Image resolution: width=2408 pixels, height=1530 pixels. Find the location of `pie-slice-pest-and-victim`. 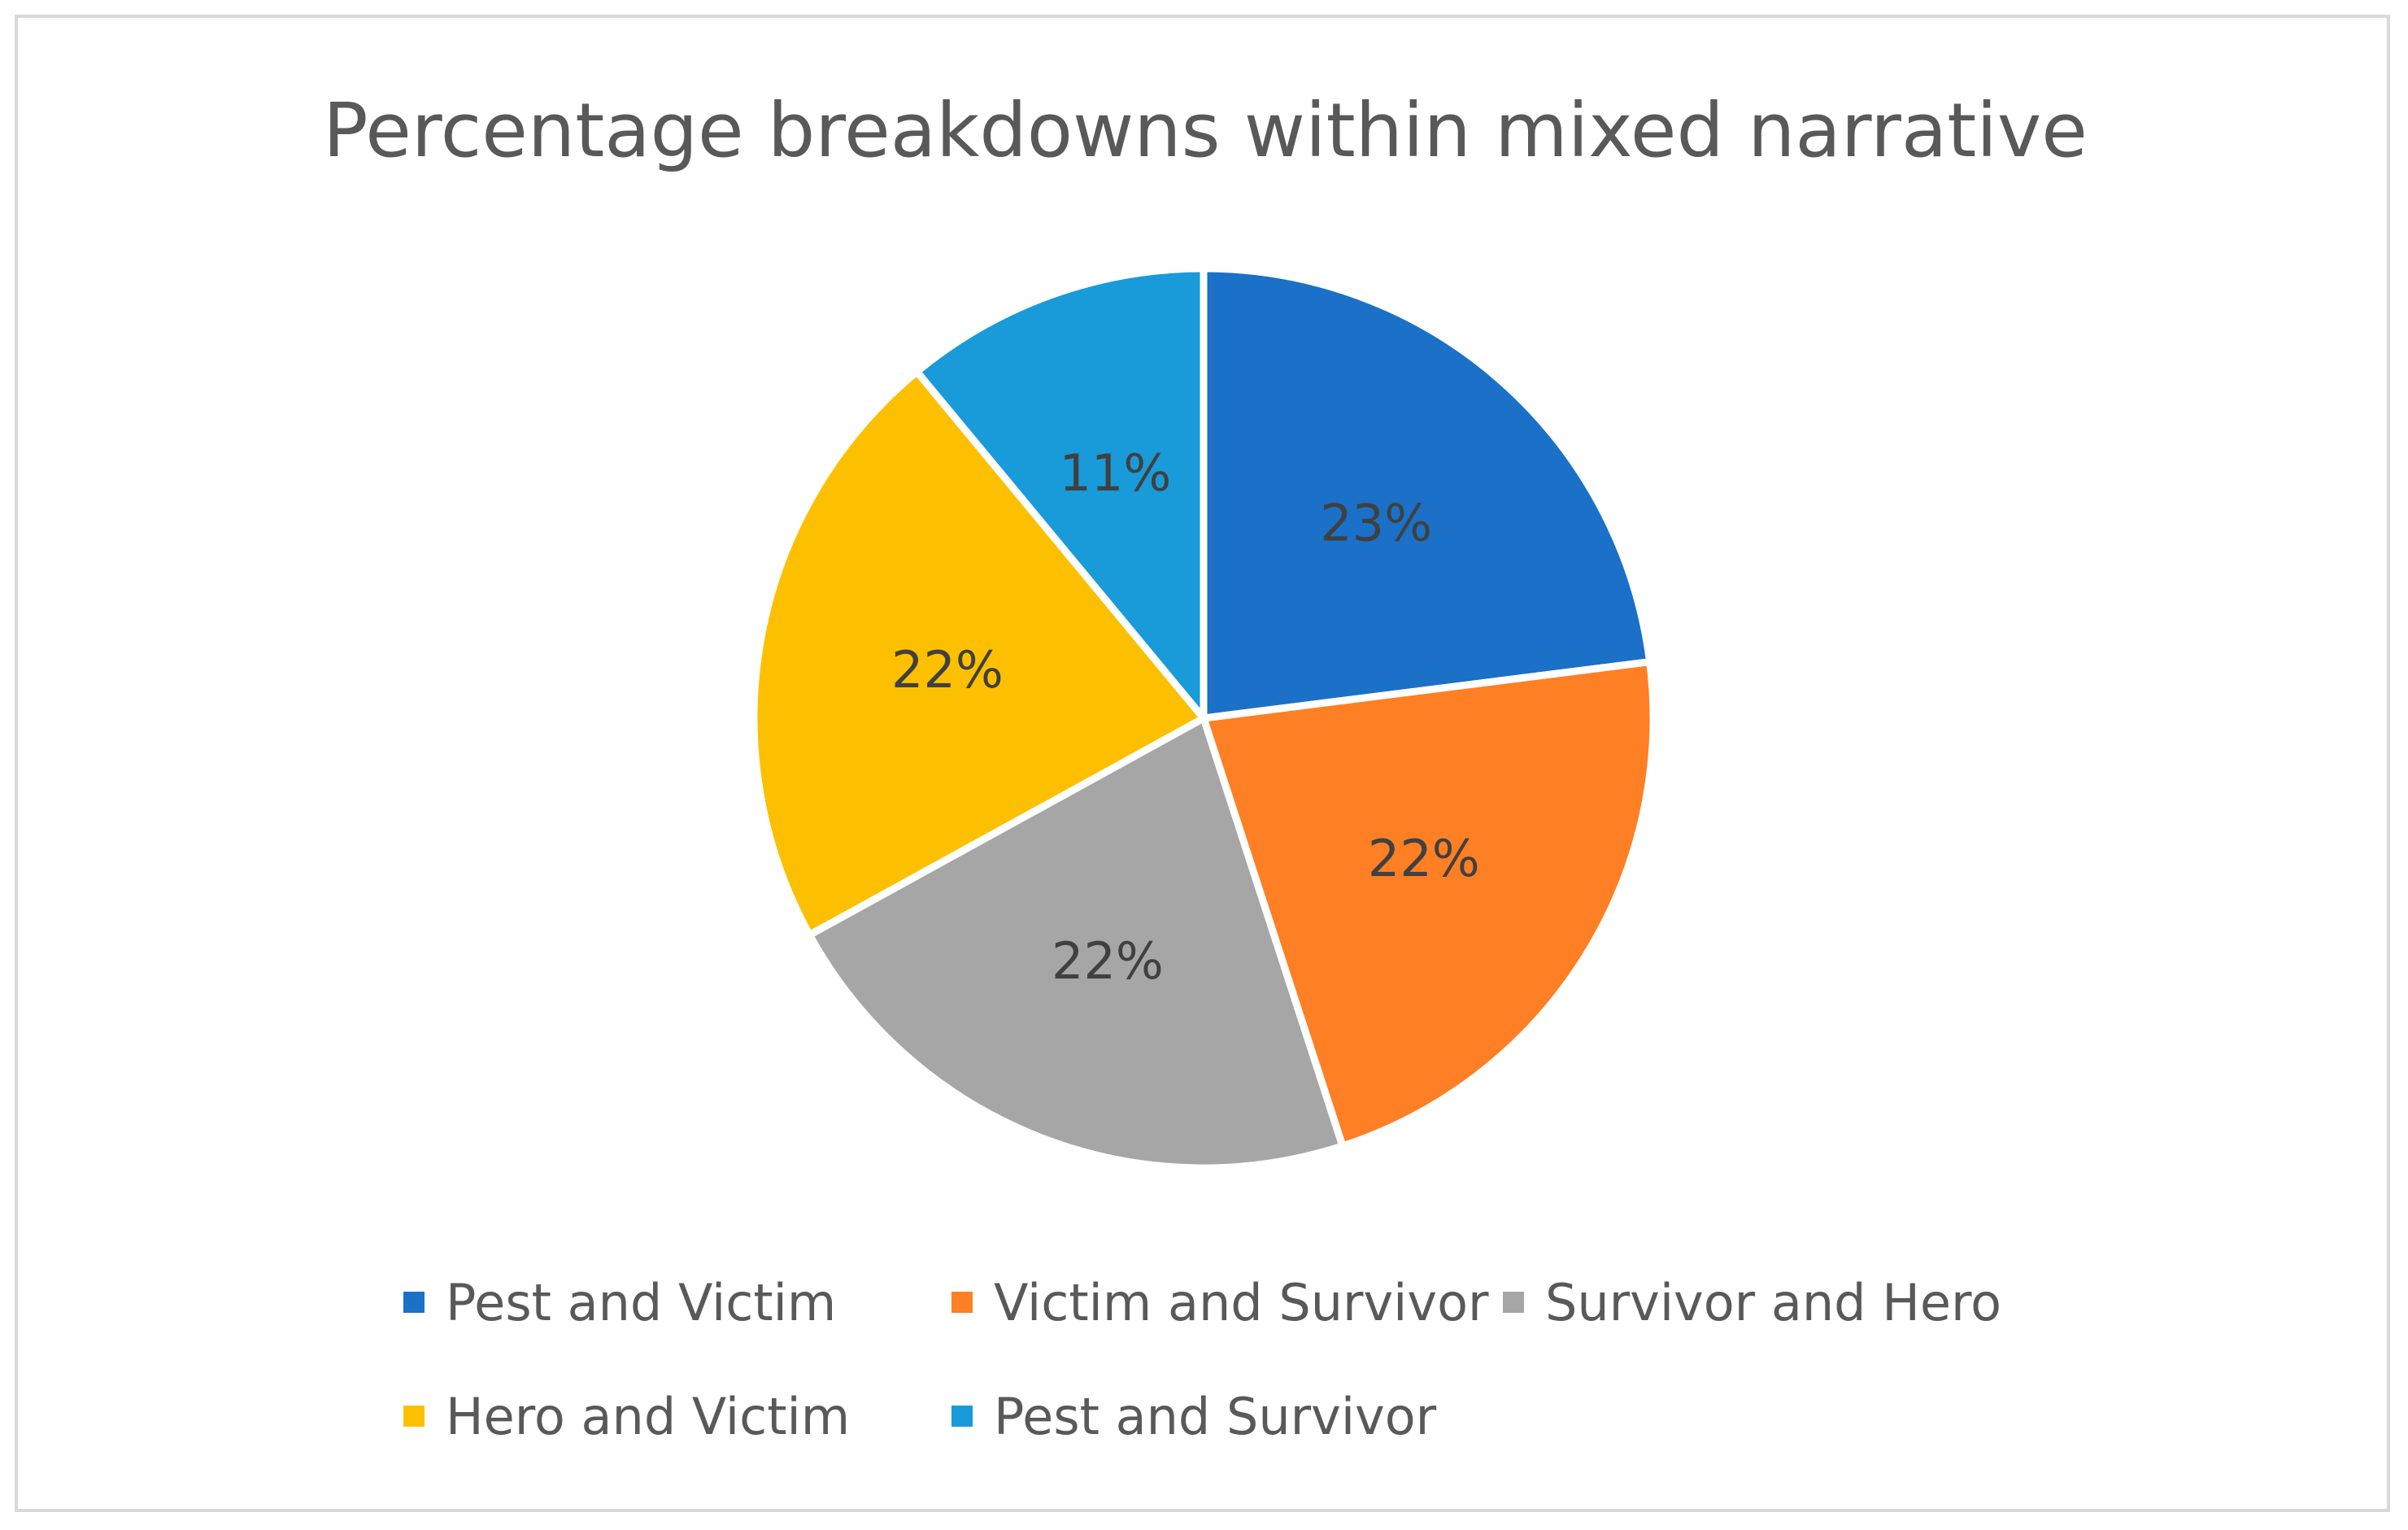

pie-slice-pest-and-victim is located at coordinates (1427, 493).